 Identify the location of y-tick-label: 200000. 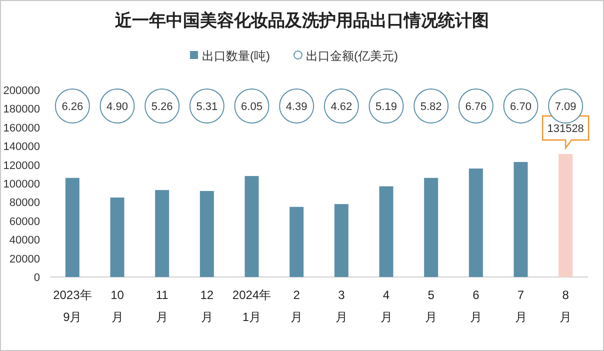
(21, 91).